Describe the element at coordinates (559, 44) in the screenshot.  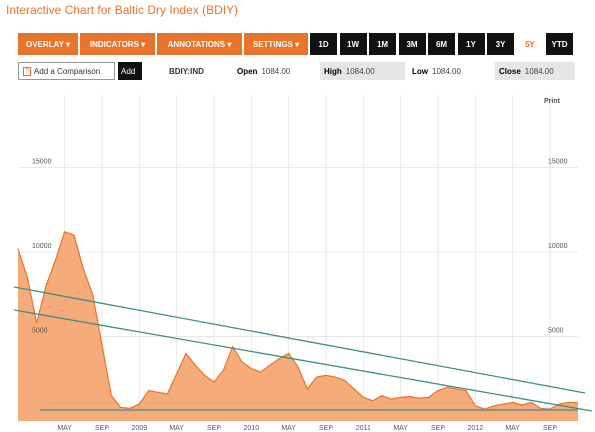
I see `range-button: YTD` at that location.